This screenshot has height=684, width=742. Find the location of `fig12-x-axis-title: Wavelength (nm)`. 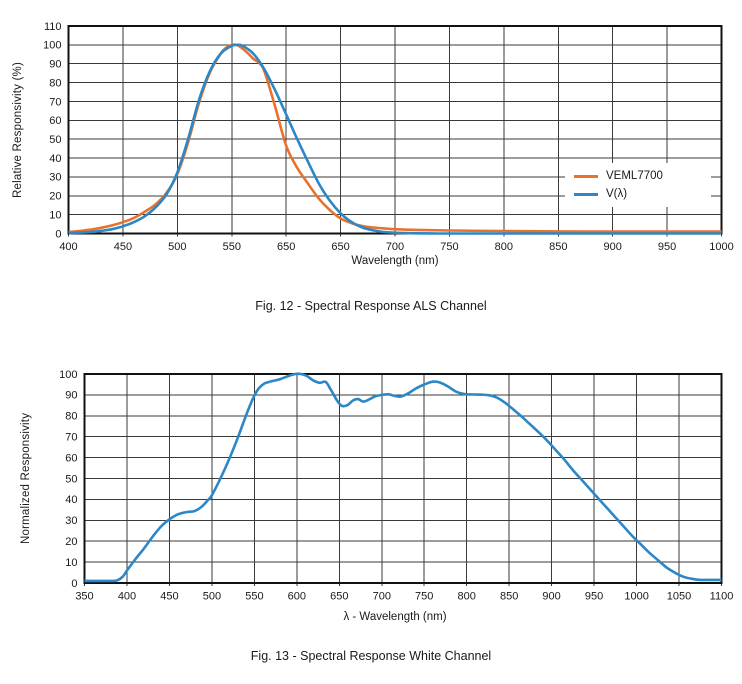

fig12-x-axis-title: Wavelength (nm) is located at coordinates (395, 261).